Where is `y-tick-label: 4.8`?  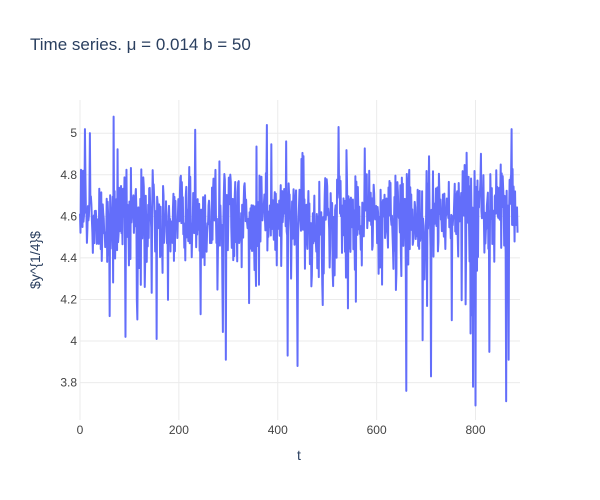 y-tick-label: 4.8 is located at coordinates (68, 175).